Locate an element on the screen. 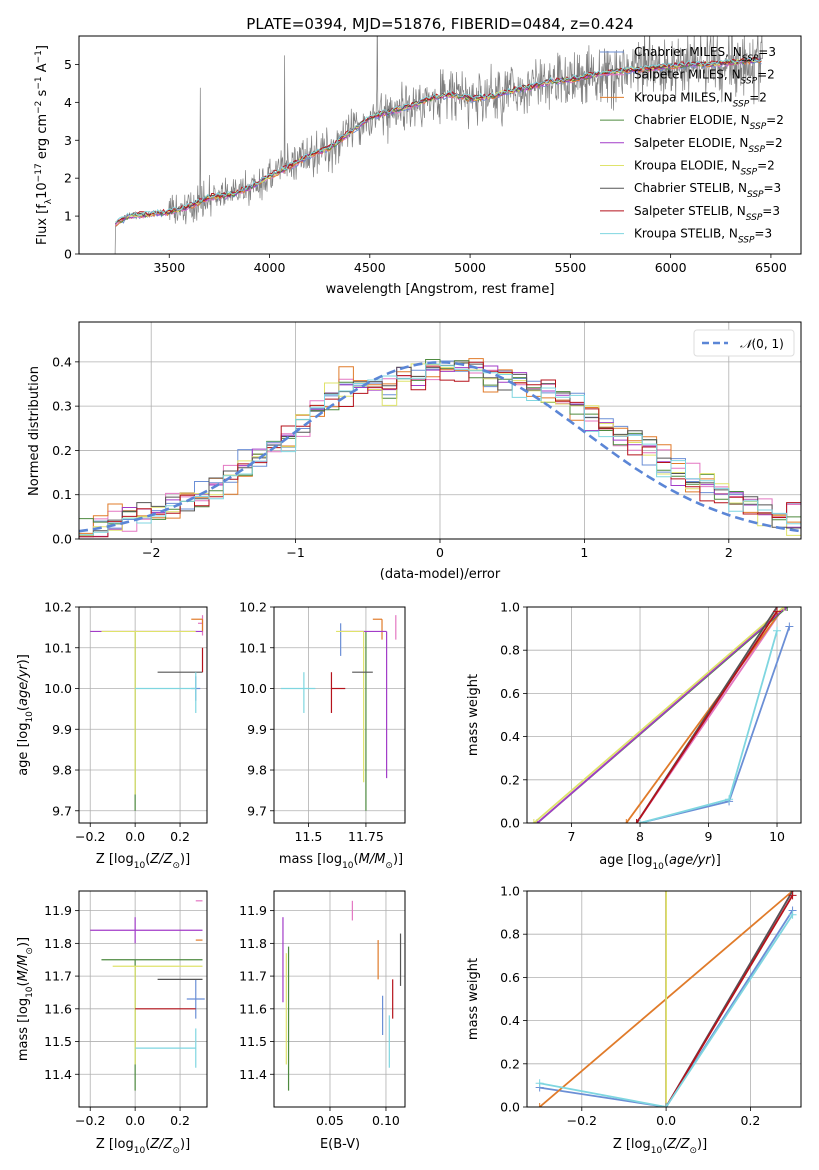 This screenshot has height=1170, width=819. x-axis-label: E(B-V) is located at coordinates (340, 1144).